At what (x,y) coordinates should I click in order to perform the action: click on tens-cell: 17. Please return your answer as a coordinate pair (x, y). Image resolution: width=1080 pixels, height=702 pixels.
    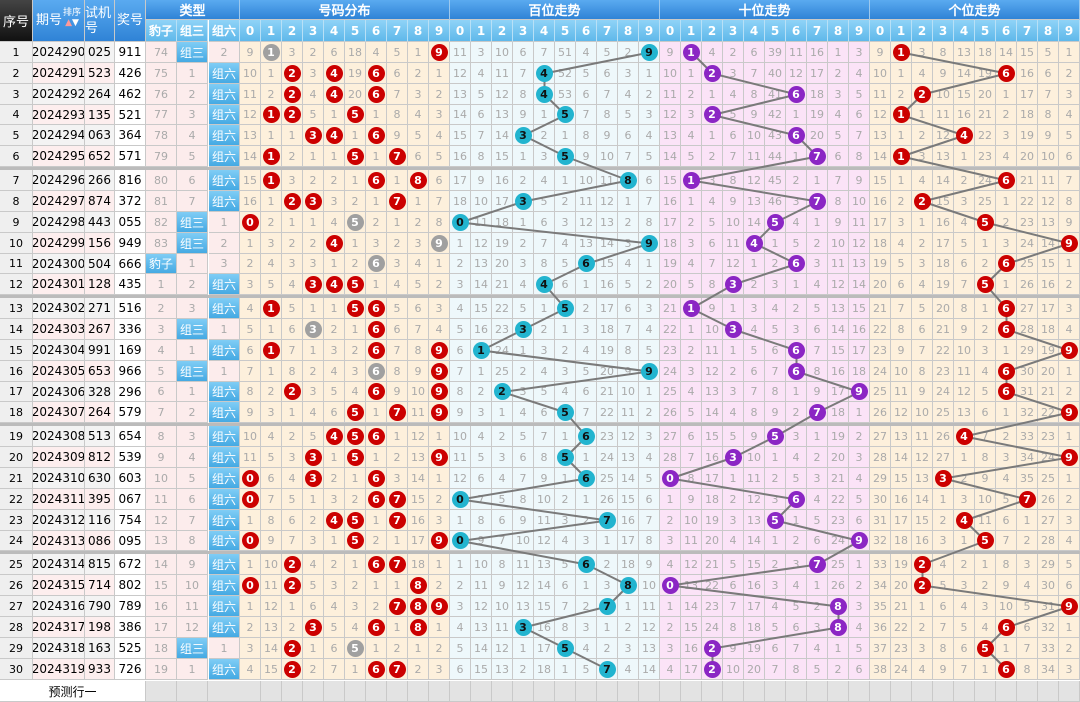
    Looking at the image, I should click on (817, 73).